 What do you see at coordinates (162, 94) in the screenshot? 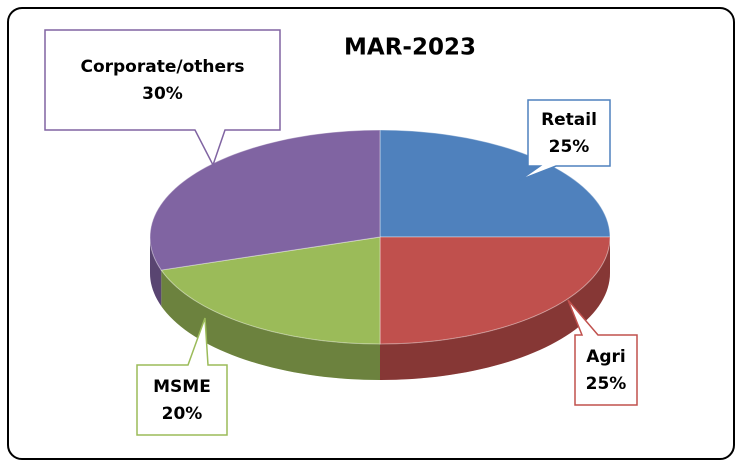
I see `data-label: 30%` at bounding box center [162, 94].